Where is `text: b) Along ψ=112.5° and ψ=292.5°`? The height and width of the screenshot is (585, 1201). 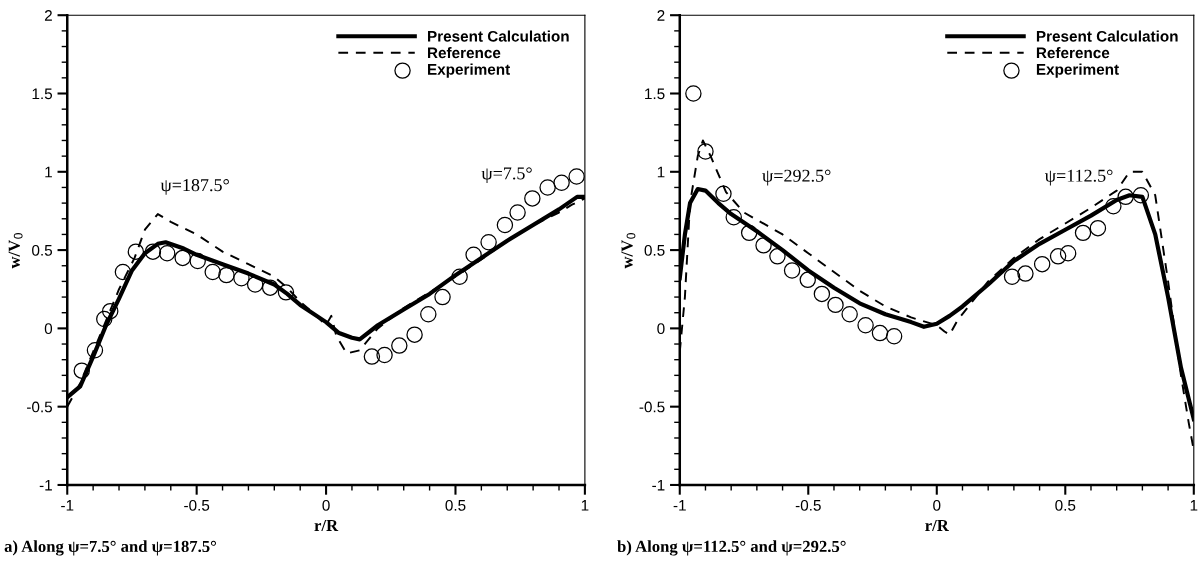 text: b) Along ψ=112.5° and ψ=292.5° is located at coordinates (731, 548).